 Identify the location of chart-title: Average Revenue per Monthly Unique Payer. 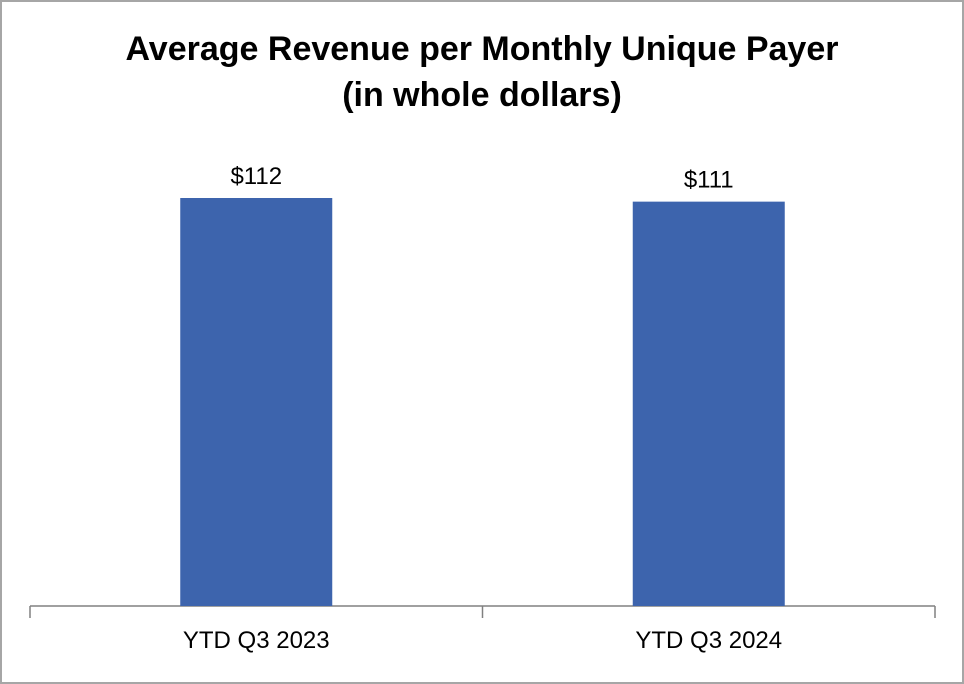
(482, 49).